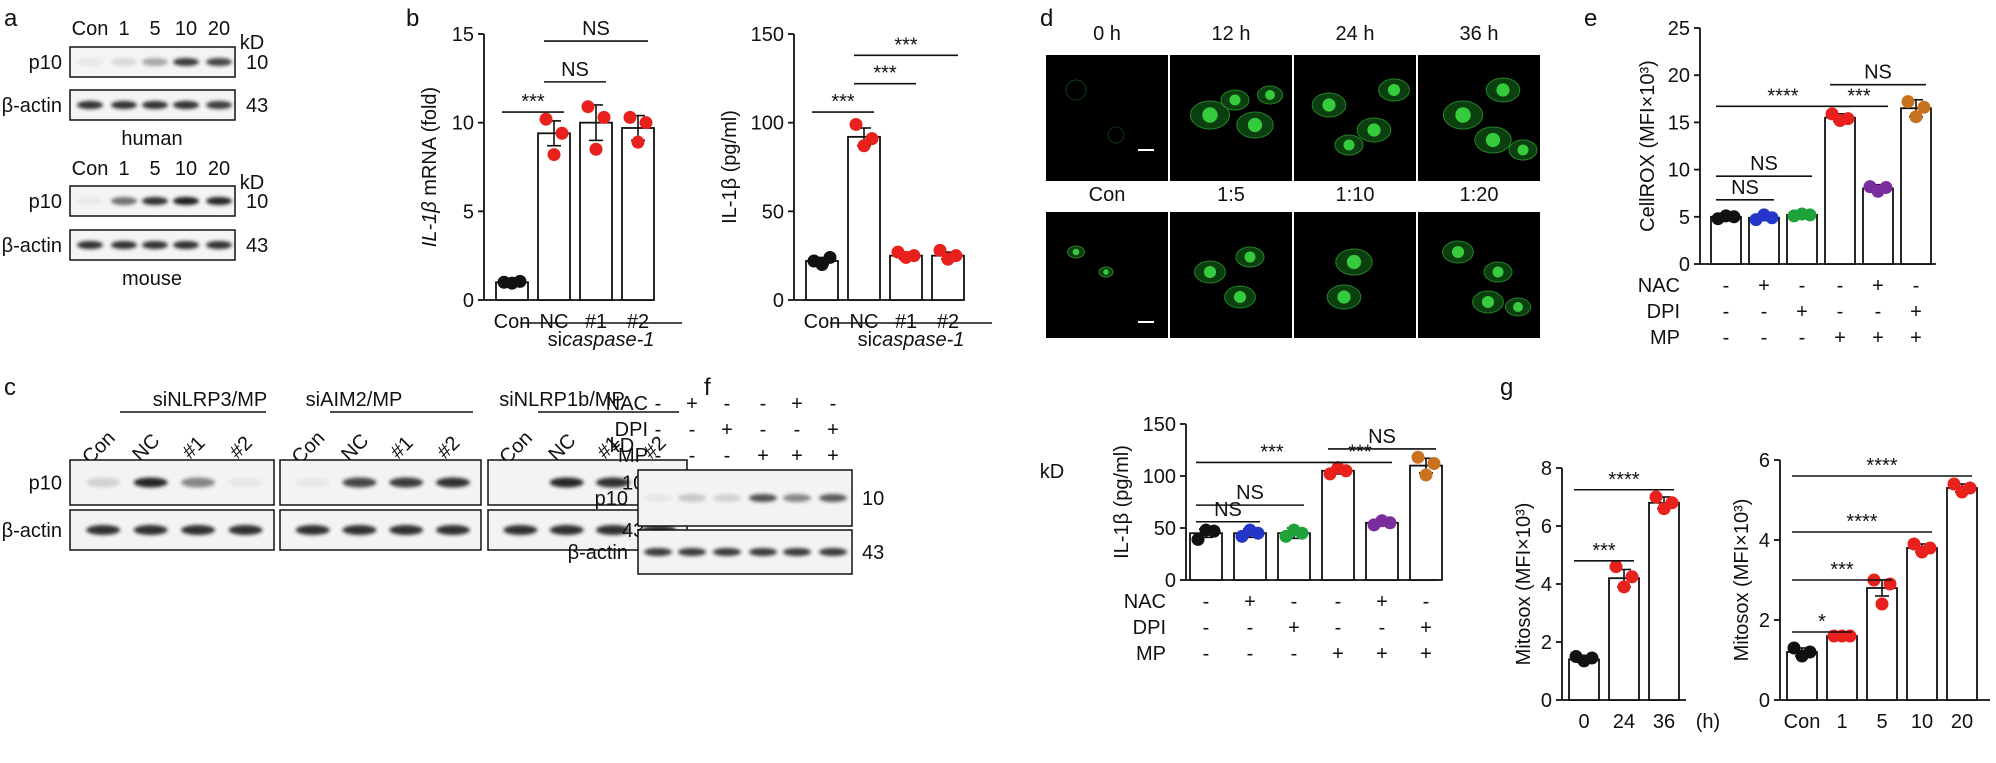  I want to click on micrograph-r2-c4, so click(1479, 275).